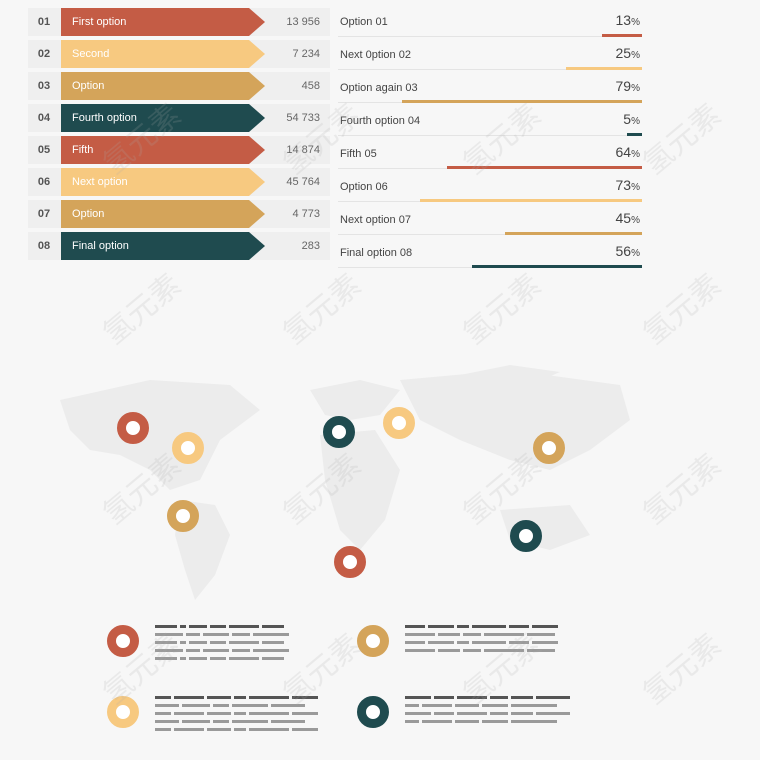 The image size is (760, 760). What do you see at coordinates (490, 220) in the screenshot?
I see `percent-row: Next option 07 45%` at bounding box center [490, 220].